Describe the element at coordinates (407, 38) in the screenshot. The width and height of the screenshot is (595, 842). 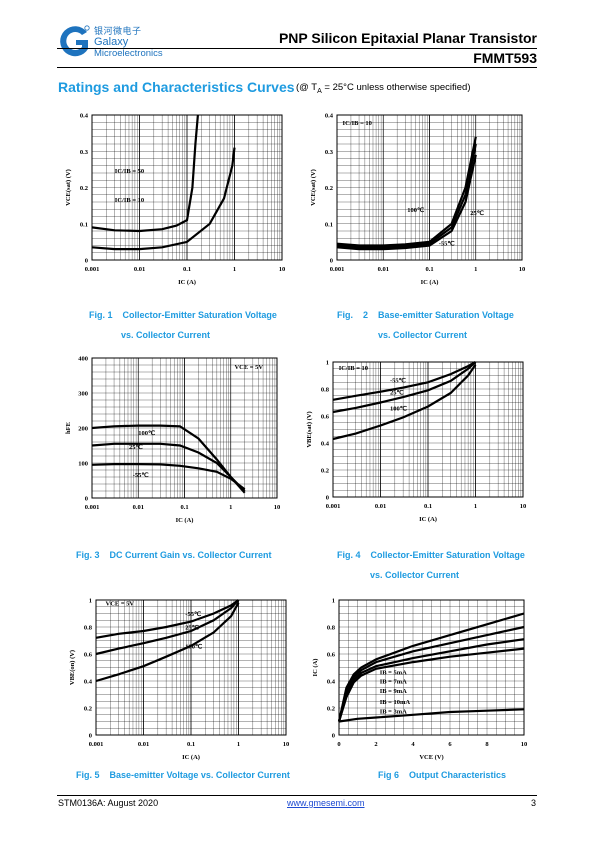
I see `document-title: PNP Silicon Epitaxial Planar Transistor` at that location.